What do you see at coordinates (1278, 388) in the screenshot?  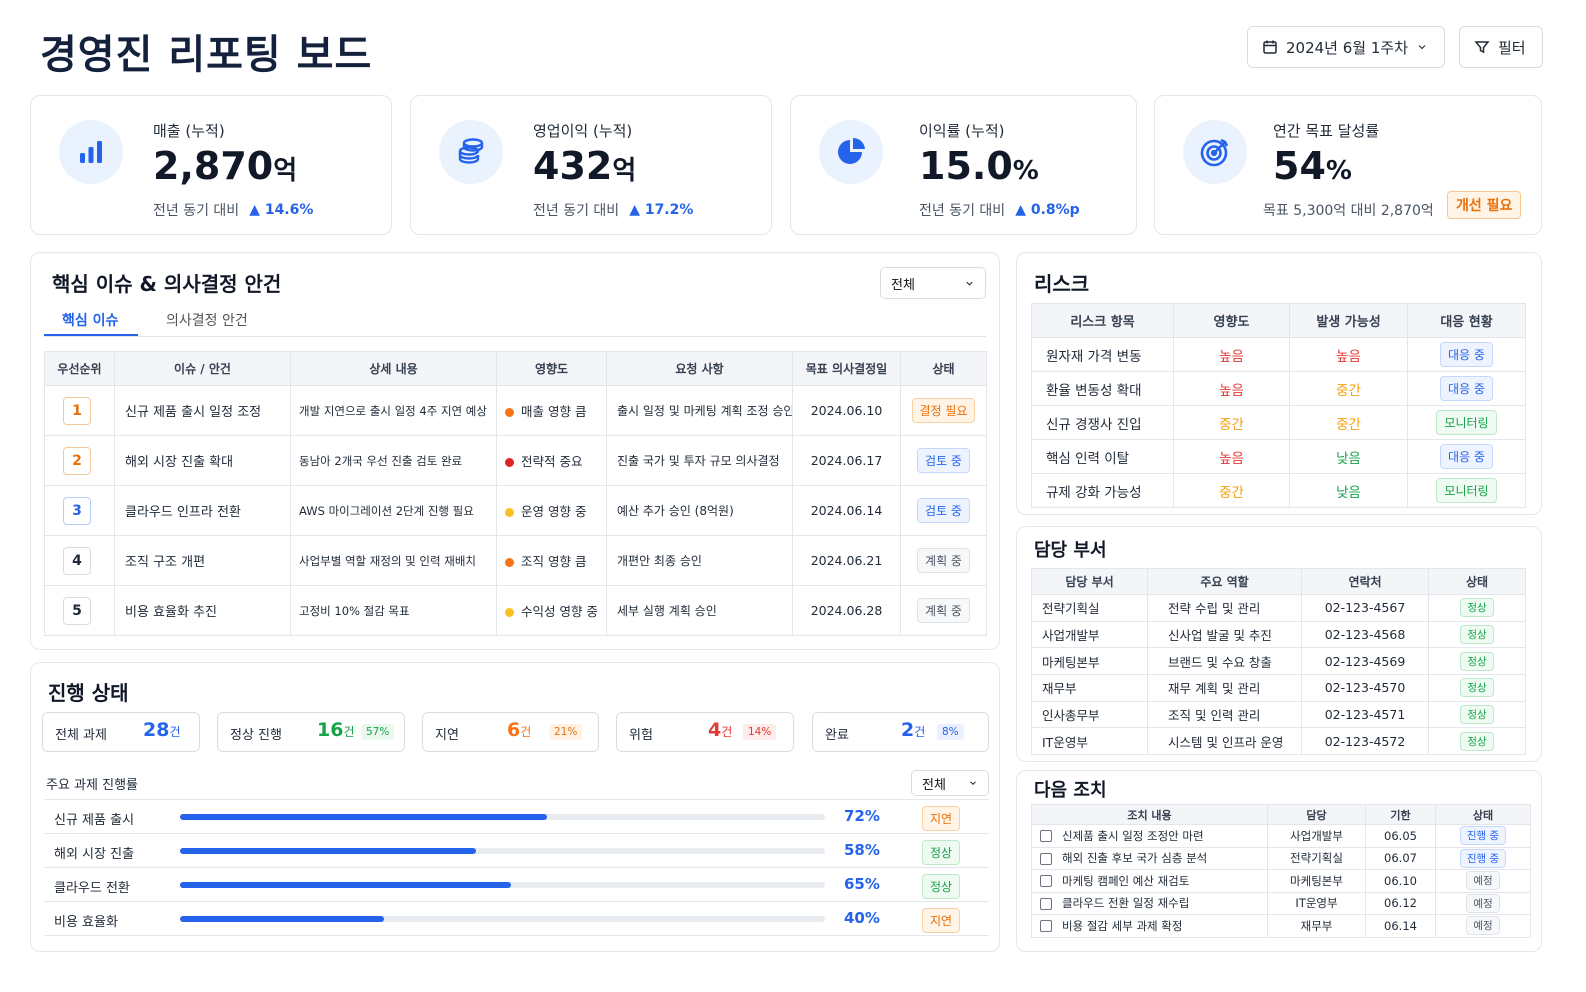 I see `table-row: 환율 변동성 확대 높음 중간 대응 중` at bounding box center [1278, 388].